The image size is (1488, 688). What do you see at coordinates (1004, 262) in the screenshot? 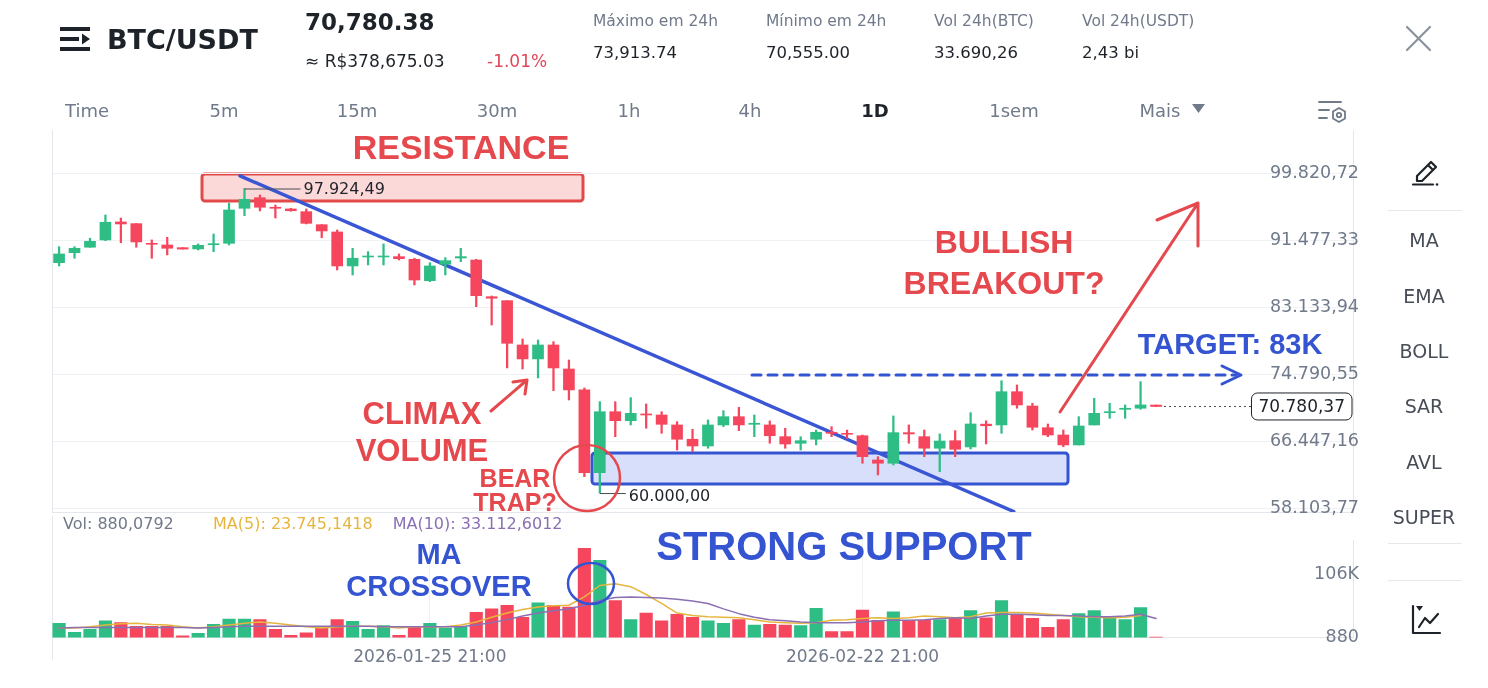
I see `annotation: BULLISH BREAKOUT?` at bounding box center [1004, 262].